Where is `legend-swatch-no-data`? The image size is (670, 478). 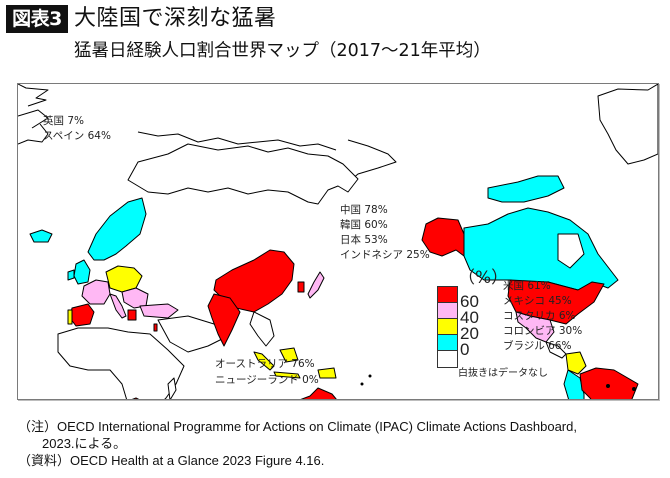
legend-swatch-no-data is located at coordinates (447, 359).